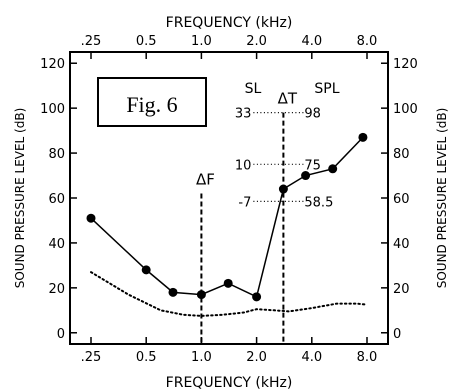 This screenshot has height=392, width=452. What do you see at coordinates (405, 64) in the screenshot?
I see `y-tick-label-right: 120` at bounding box center [405, 64].